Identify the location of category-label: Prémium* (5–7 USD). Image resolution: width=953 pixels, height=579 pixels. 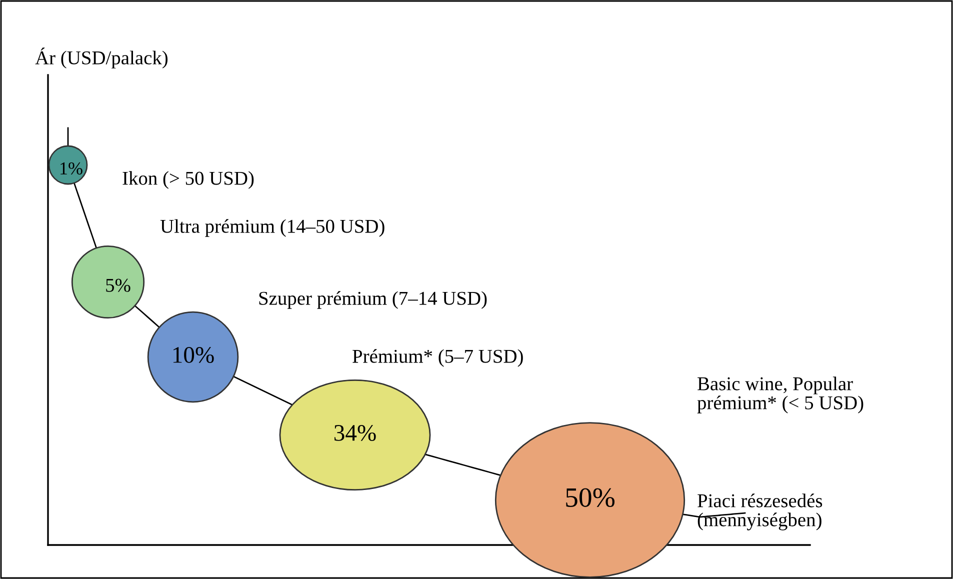
(437, 358).